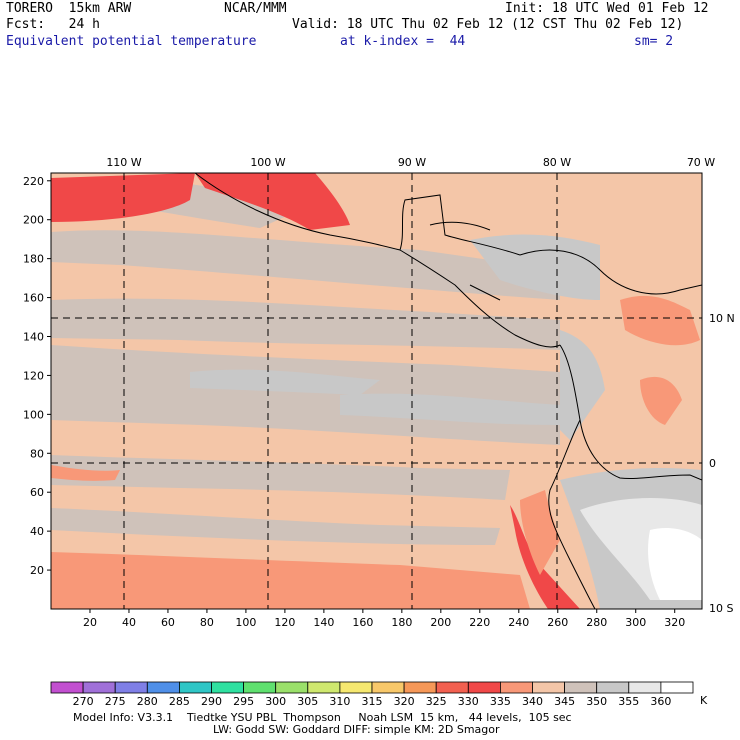  I want to click on colorbar-label: 360, so click(660, 701).